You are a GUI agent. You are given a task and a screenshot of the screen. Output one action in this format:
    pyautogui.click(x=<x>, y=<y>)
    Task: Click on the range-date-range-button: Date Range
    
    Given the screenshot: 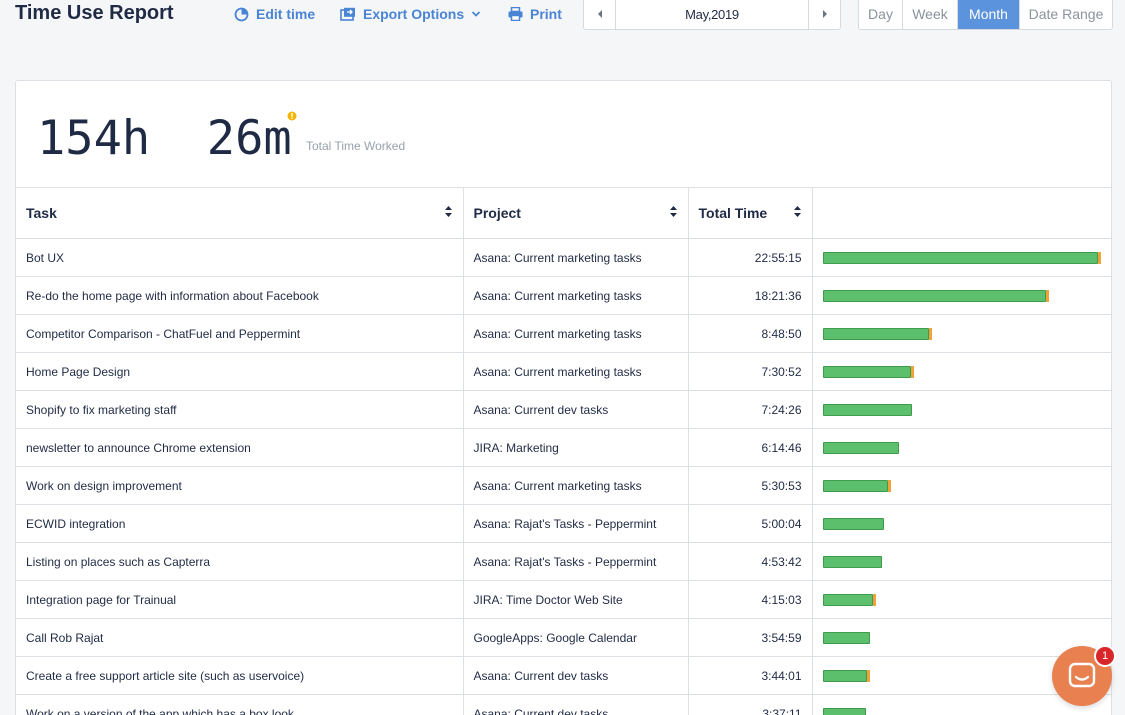 What is the action you would take?
    pyautogui.click(x=1066, y=14)
    